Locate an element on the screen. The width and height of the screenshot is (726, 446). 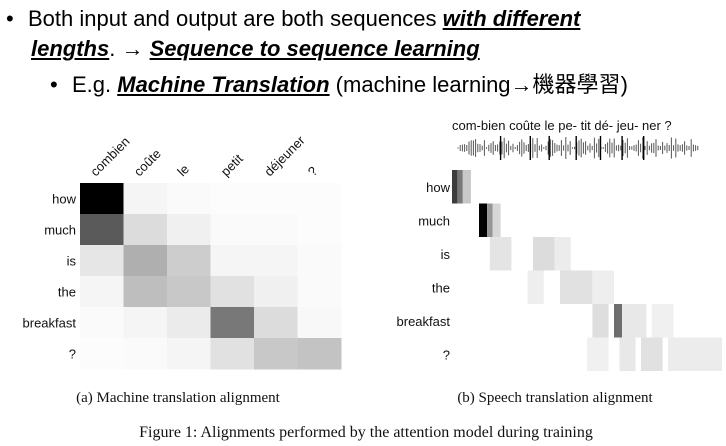
bullet2-suffix-end: ) is located at coordinates (624, 84).